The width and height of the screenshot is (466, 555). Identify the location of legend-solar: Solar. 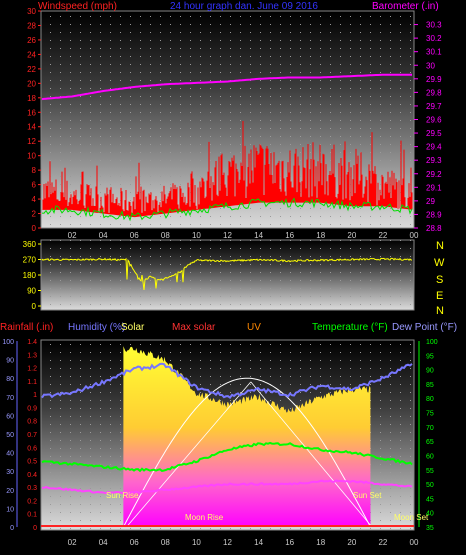
(133, 327).